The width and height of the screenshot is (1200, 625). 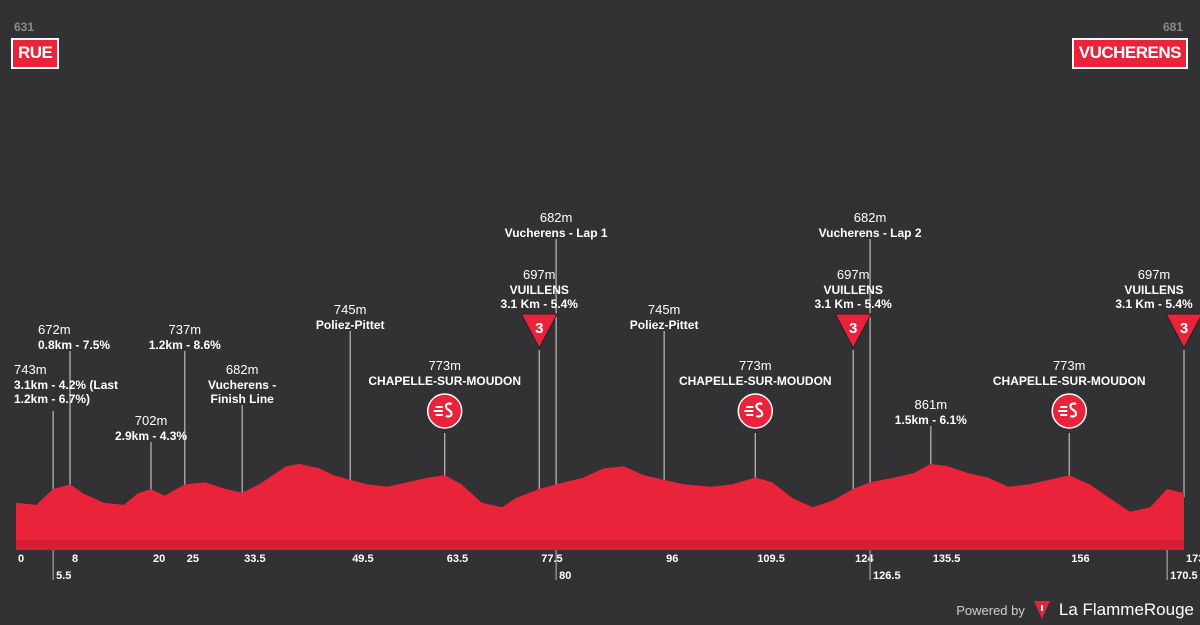 I want to click on profile-area-group, so click(x=600, y=506).